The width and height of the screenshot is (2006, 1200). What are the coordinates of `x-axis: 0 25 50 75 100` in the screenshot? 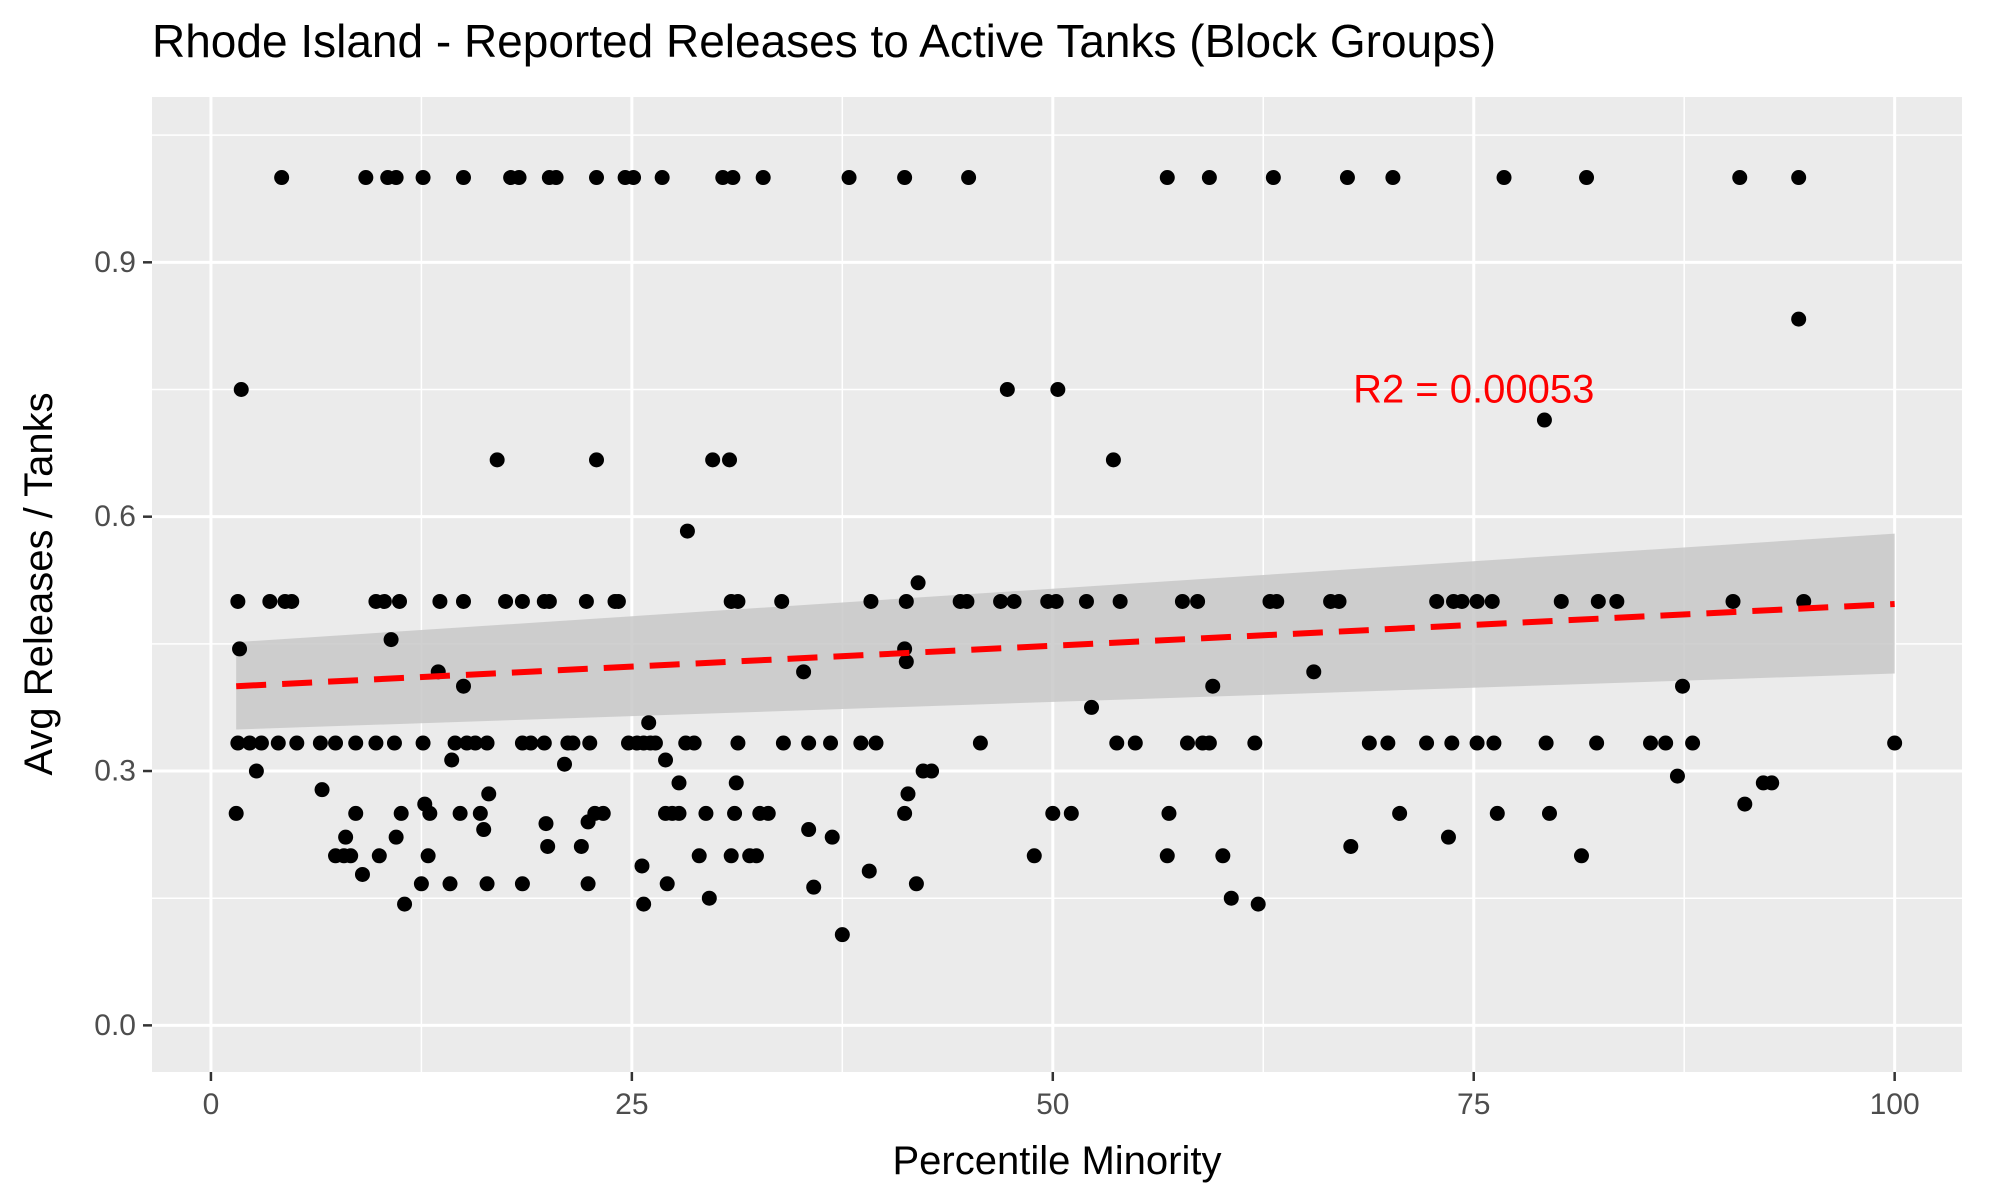 It's located at (1061, 1096).